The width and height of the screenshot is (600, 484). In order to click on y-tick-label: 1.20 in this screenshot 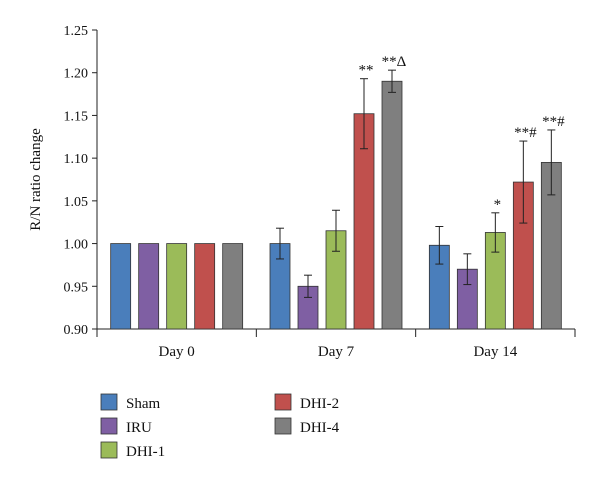, I will do `click(76, 74)`.